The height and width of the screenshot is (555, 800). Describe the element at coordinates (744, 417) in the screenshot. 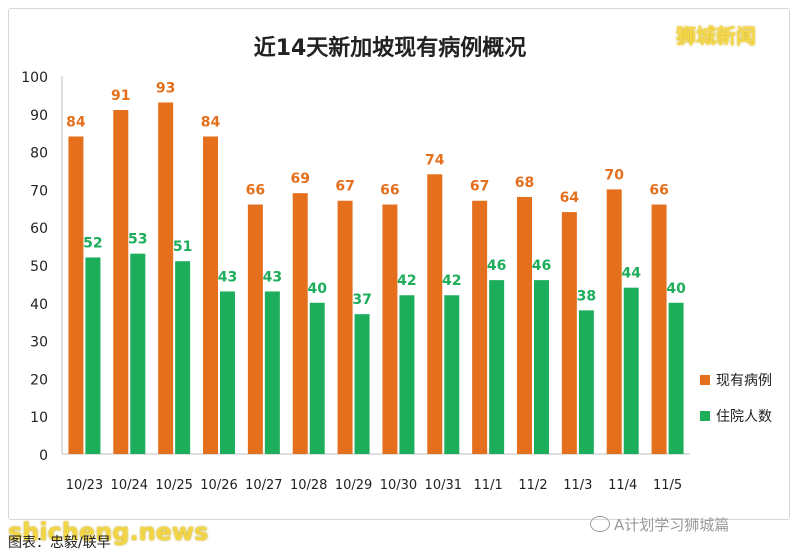

I see `legend-label: 住院人数` at that location.